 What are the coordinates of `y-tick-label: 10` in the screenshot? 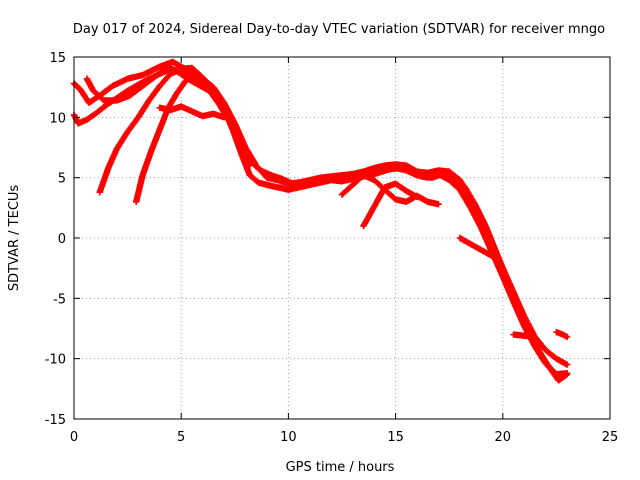 It's located at (57, 118).